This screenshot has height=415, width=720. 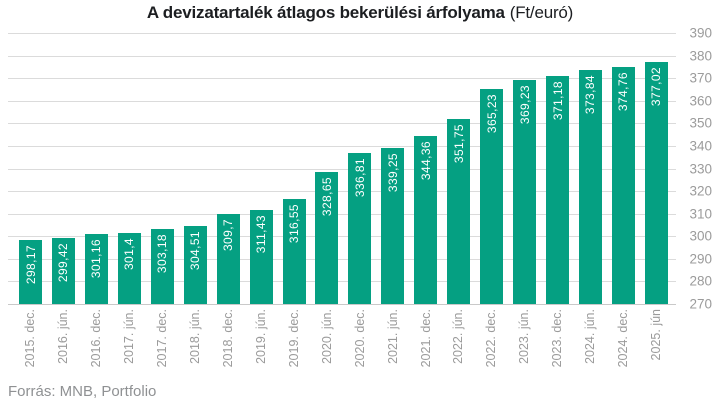 I want to click on bar: 299,42, so click(x=63, y=270).